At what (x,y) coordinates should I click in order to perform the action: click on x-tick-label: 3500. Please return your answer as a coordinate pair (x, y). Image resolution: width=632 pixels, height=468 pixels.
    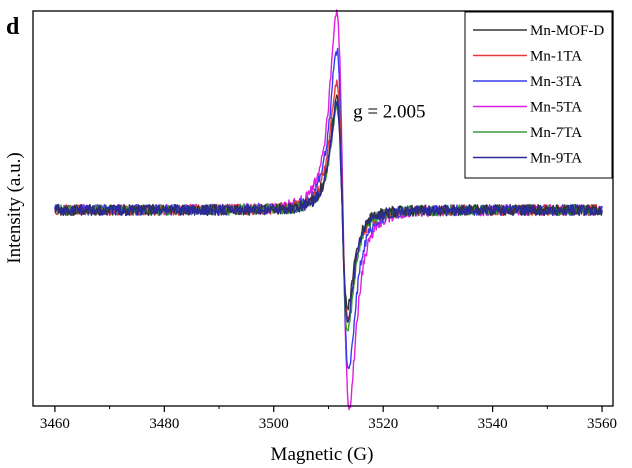
    Looking at the image, I should click on (274, 424).